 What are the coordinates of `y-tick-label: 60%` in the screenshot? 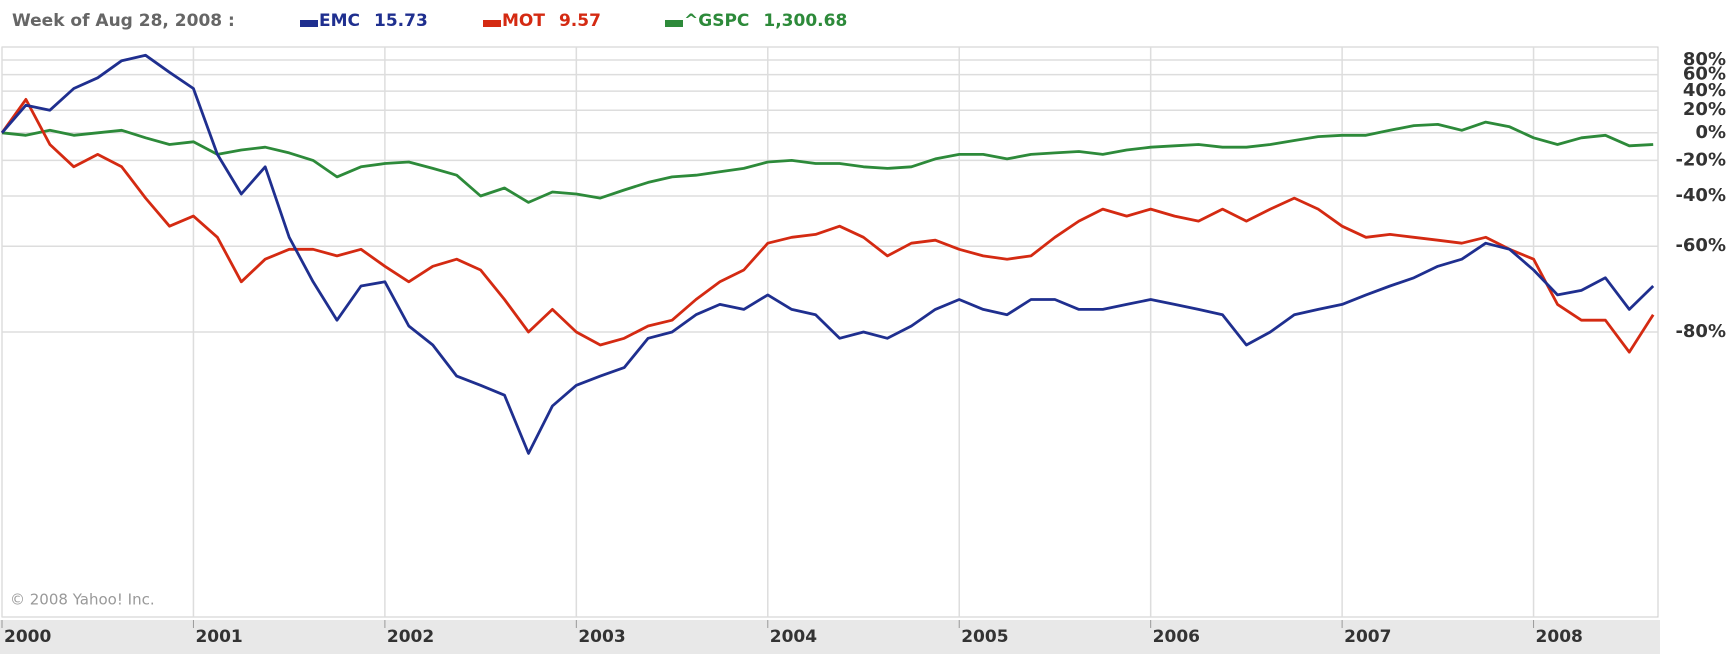 It's located at (1704, 74).